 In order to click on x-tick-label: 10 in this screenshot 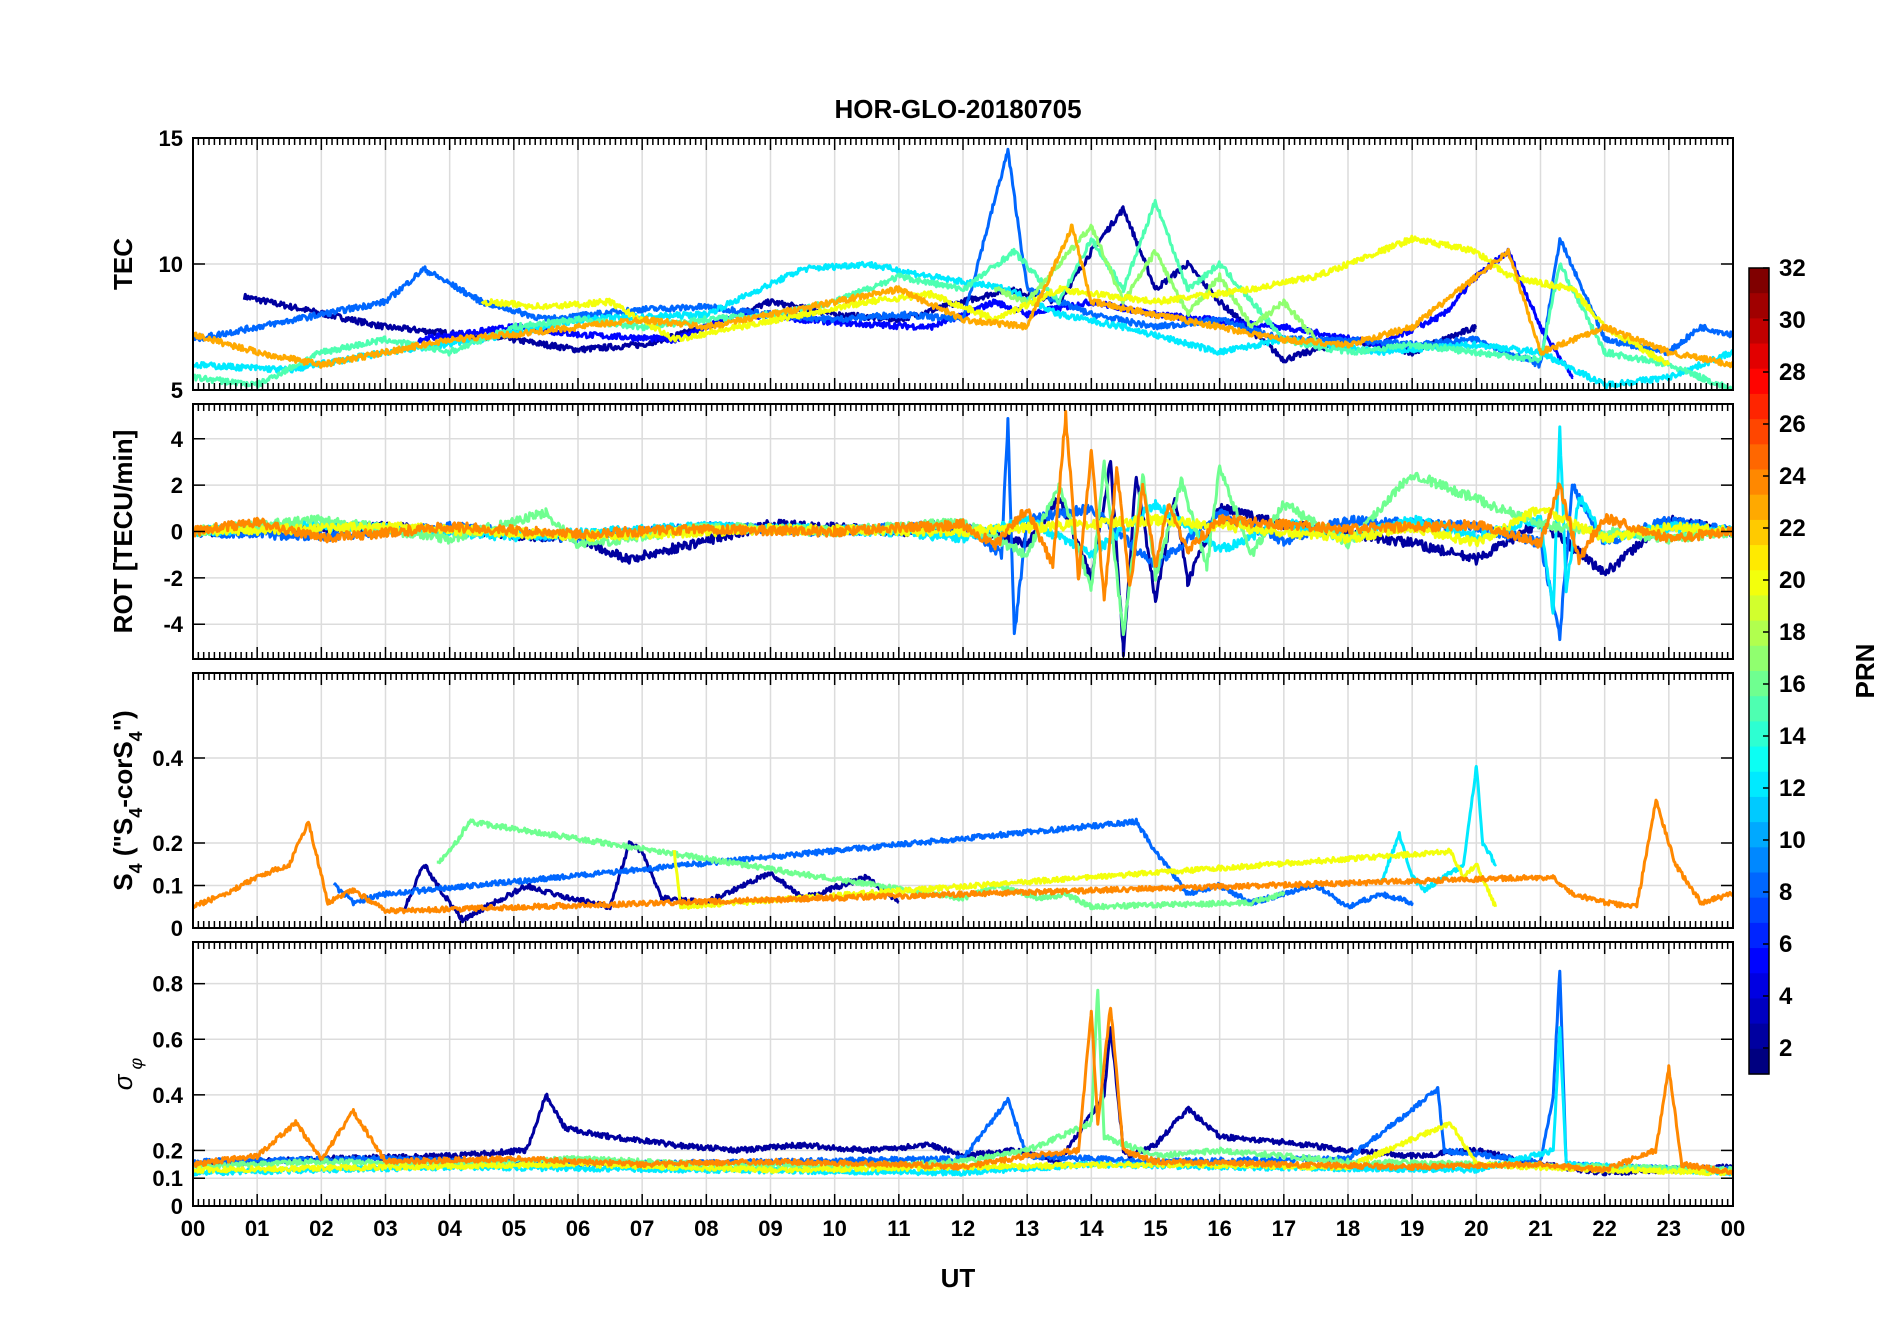, I will do `click(834, 1228)`.